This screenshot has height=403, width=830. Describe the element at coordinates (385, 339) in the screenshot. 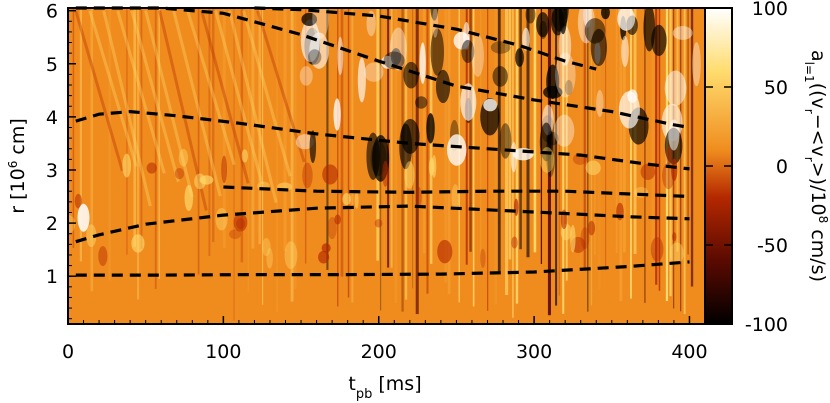

I see `x-axis-ticks: 0 100 200 300 400` at that location.